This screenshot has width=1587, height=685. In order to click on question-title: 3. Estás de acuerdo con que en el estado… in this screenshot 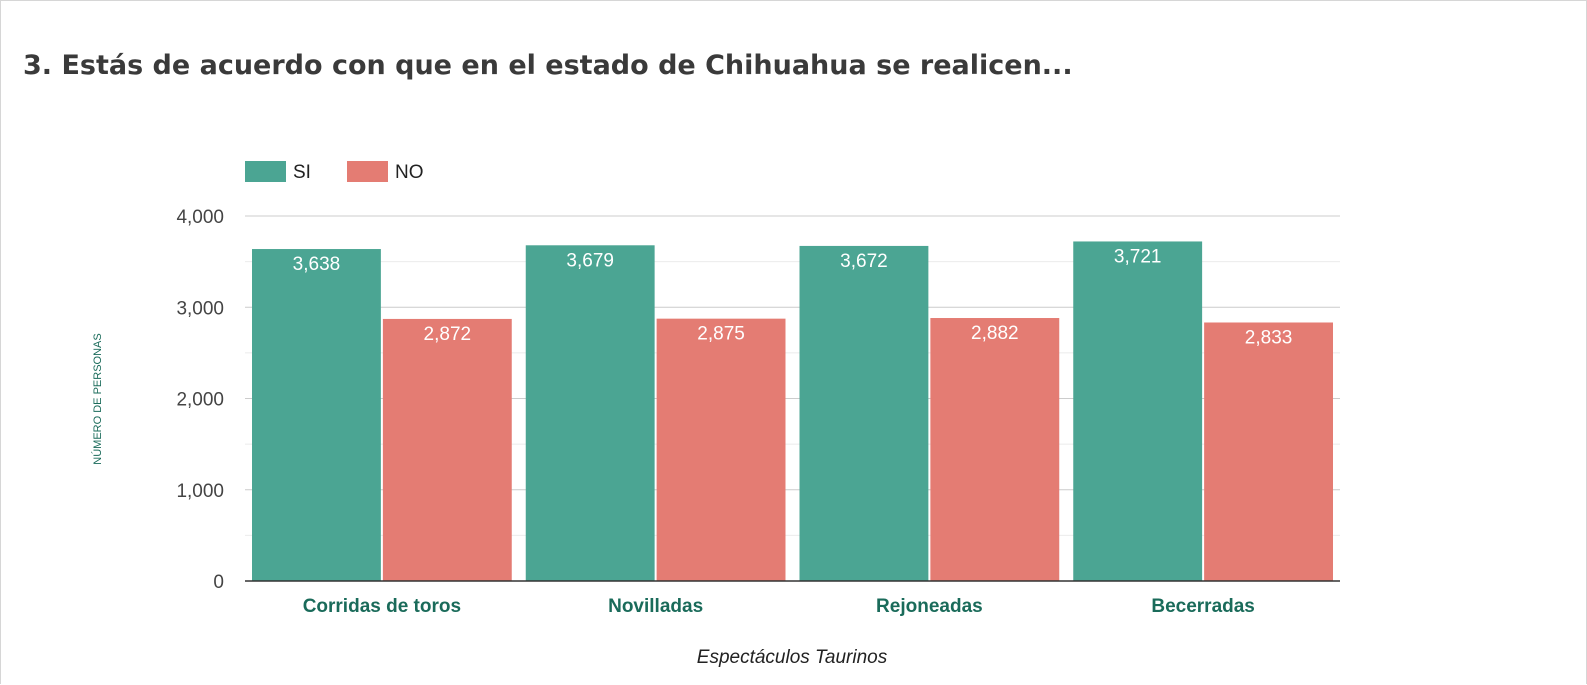, I will do `click(548, 65)`.